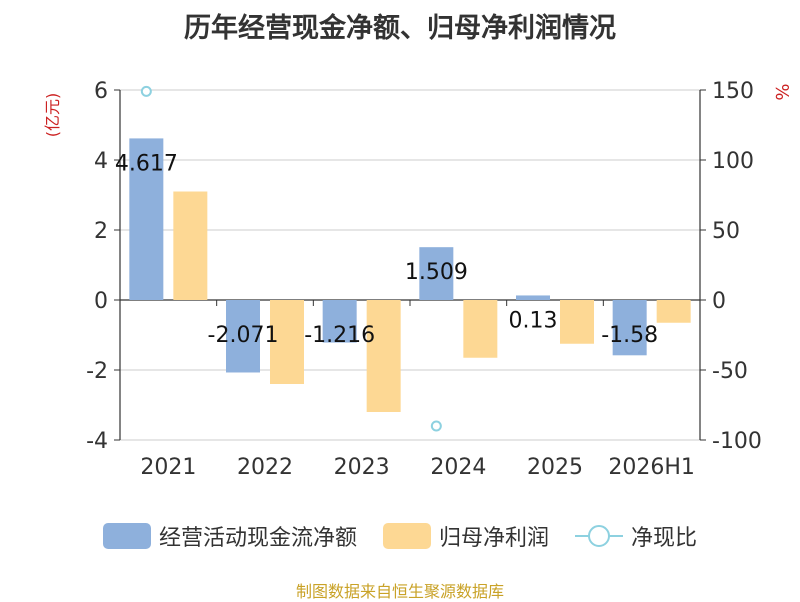 Image resolution: width=800 pixels, height=602 pixels. Describe the element at coordinates (399, 591) in the screenshot. I see `source-note: 制图数据来自恒生聚源数据库` at that location.